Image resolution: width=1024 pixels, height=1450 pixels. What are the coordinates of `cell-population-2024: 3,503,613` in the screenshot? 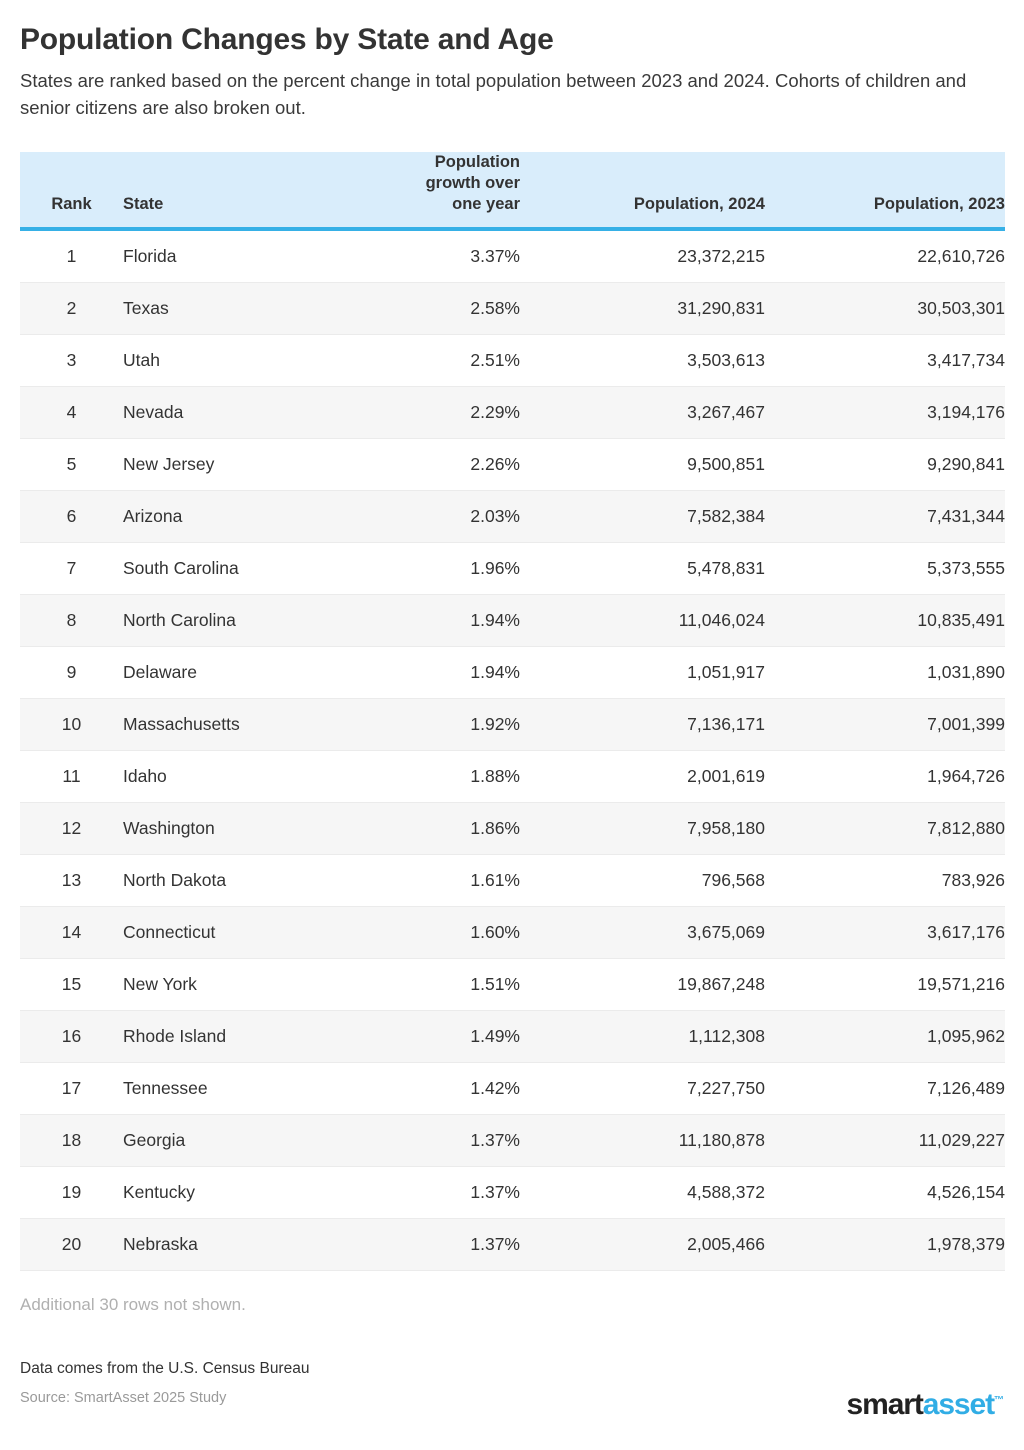 It's located at (642, 360).